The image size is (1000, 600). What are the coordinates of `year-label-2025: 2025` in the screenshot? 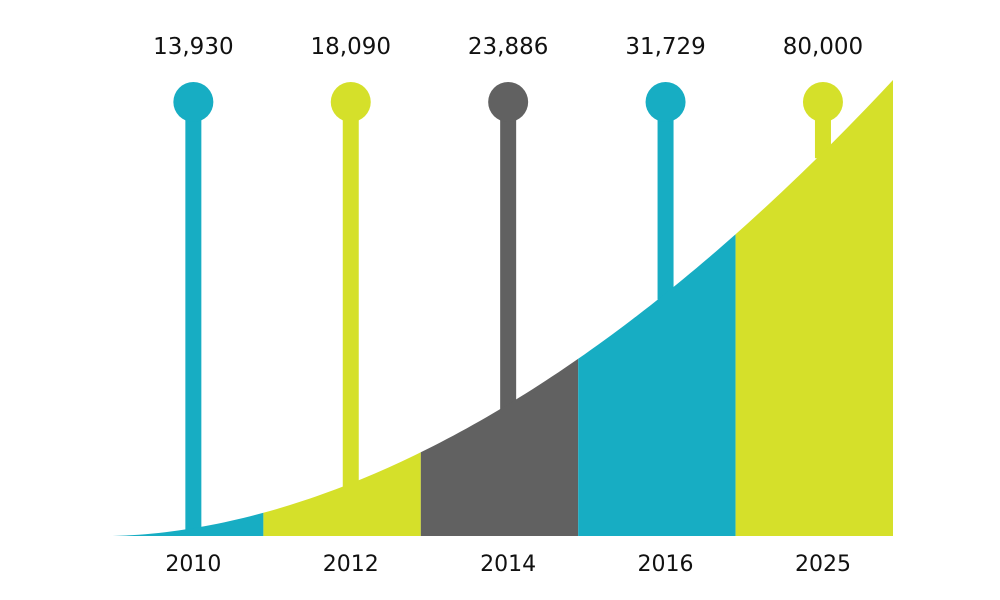 It's located at (823, 564).